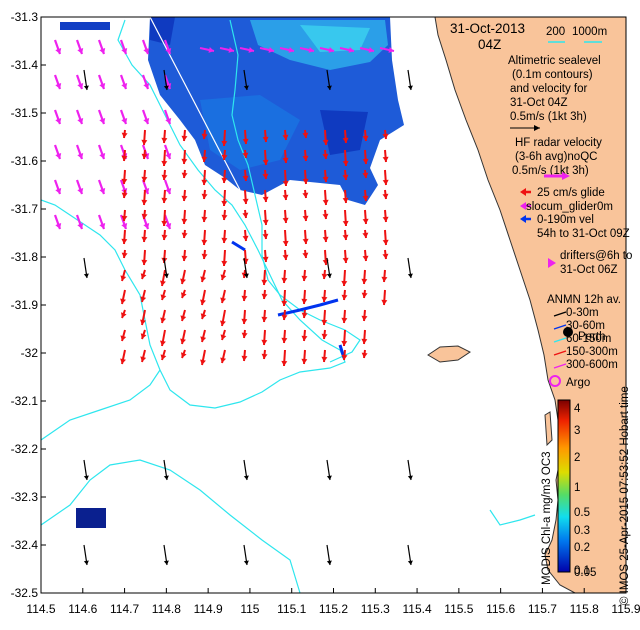  I want to click on svg-text: HF radar velocity, so click(558, 143).